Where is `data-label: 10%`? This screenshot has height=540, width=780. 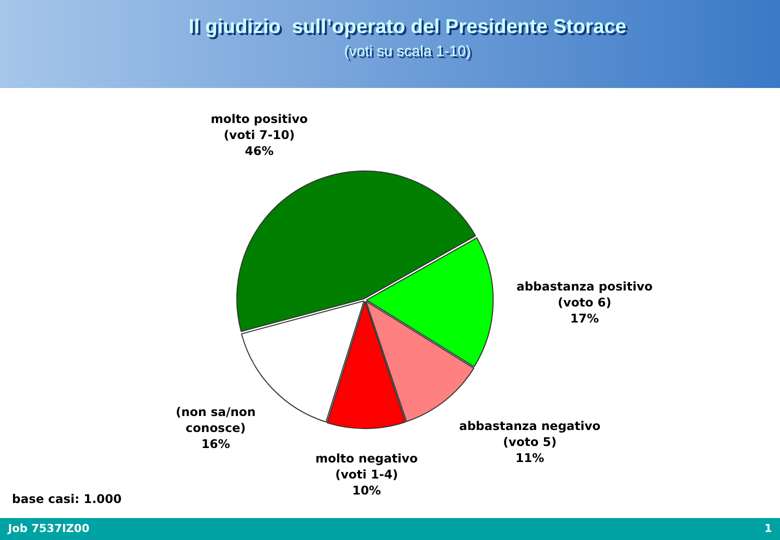
data-label: 10% is located at coordinates (366, 491).